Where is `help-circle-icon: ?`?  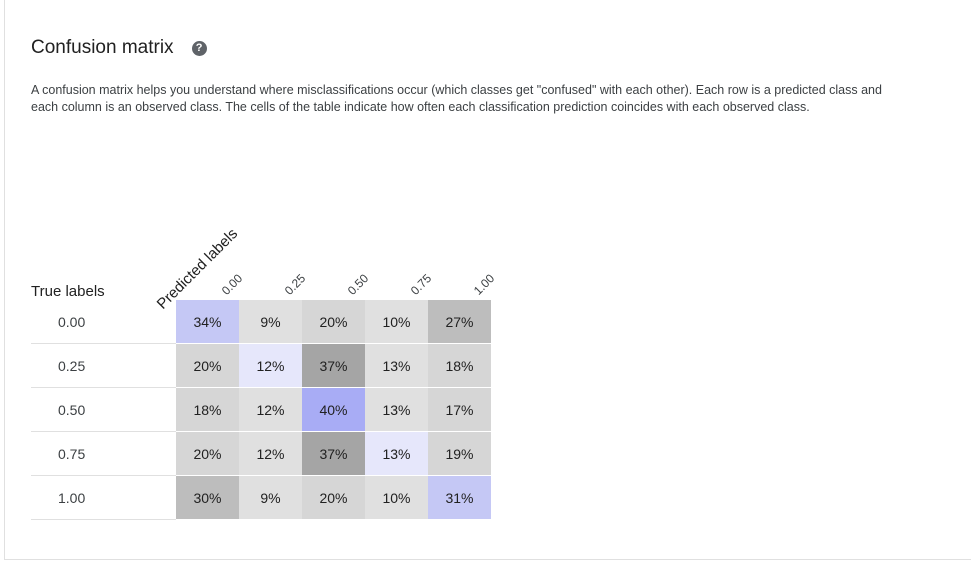 help-circle-icon: ? is located at coordinates (199, 48).